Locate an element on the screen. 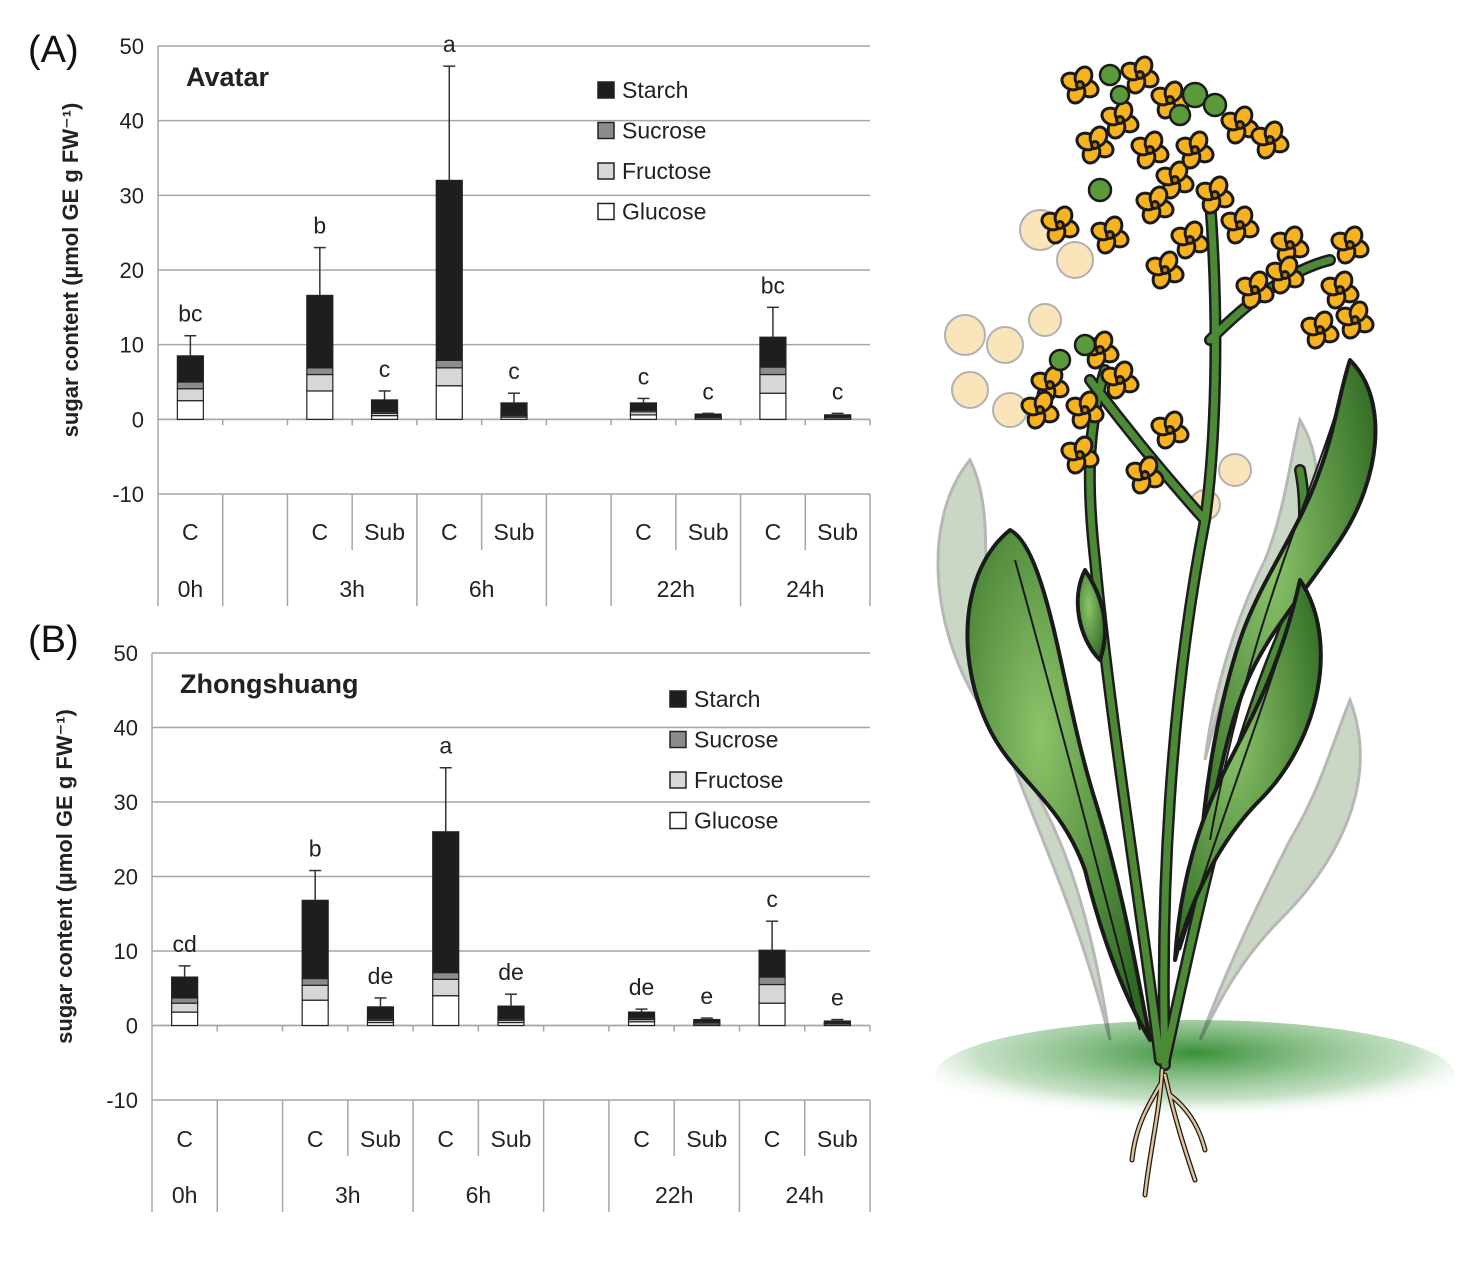  x-time-label: 0h is located at coordinates (185, 1195).